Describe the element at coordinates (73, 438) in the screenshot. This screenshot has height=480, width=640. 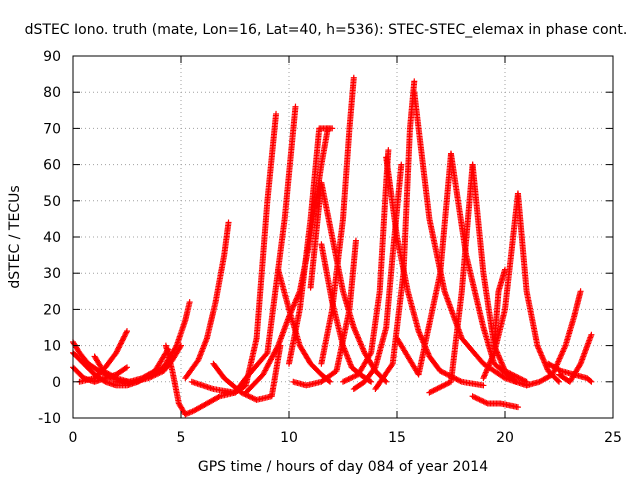
I see `x-tick-label: 0` at that location.